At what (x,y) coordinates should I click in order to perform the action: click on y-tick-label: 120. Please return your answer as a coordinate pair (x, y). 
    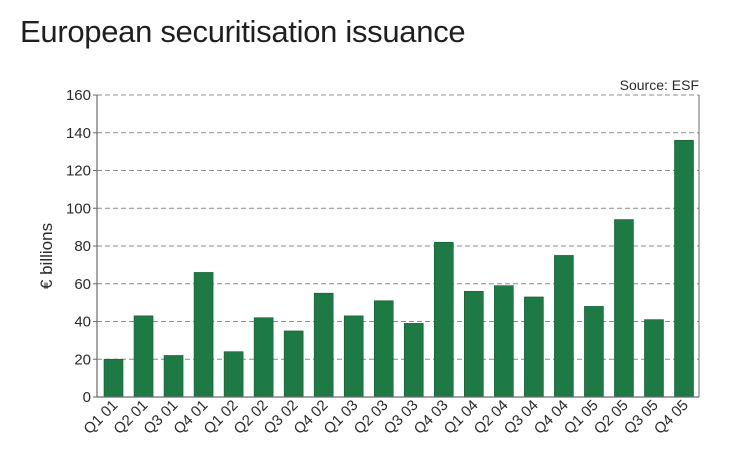
    Looking at the image, I should click on (78, 171).